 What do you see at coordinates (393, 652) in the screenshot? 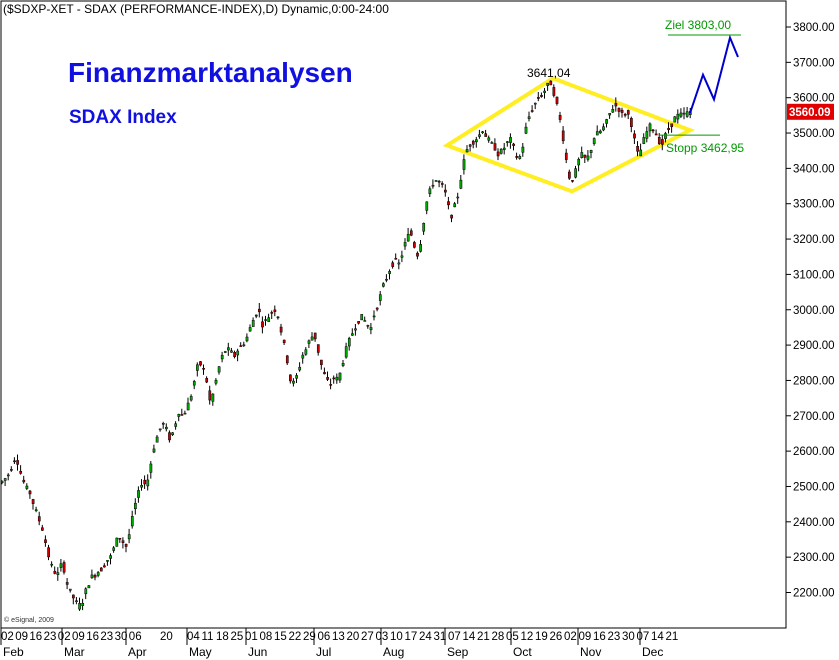
I see `x-month-label: Aug` at bounding box center [393, 652].